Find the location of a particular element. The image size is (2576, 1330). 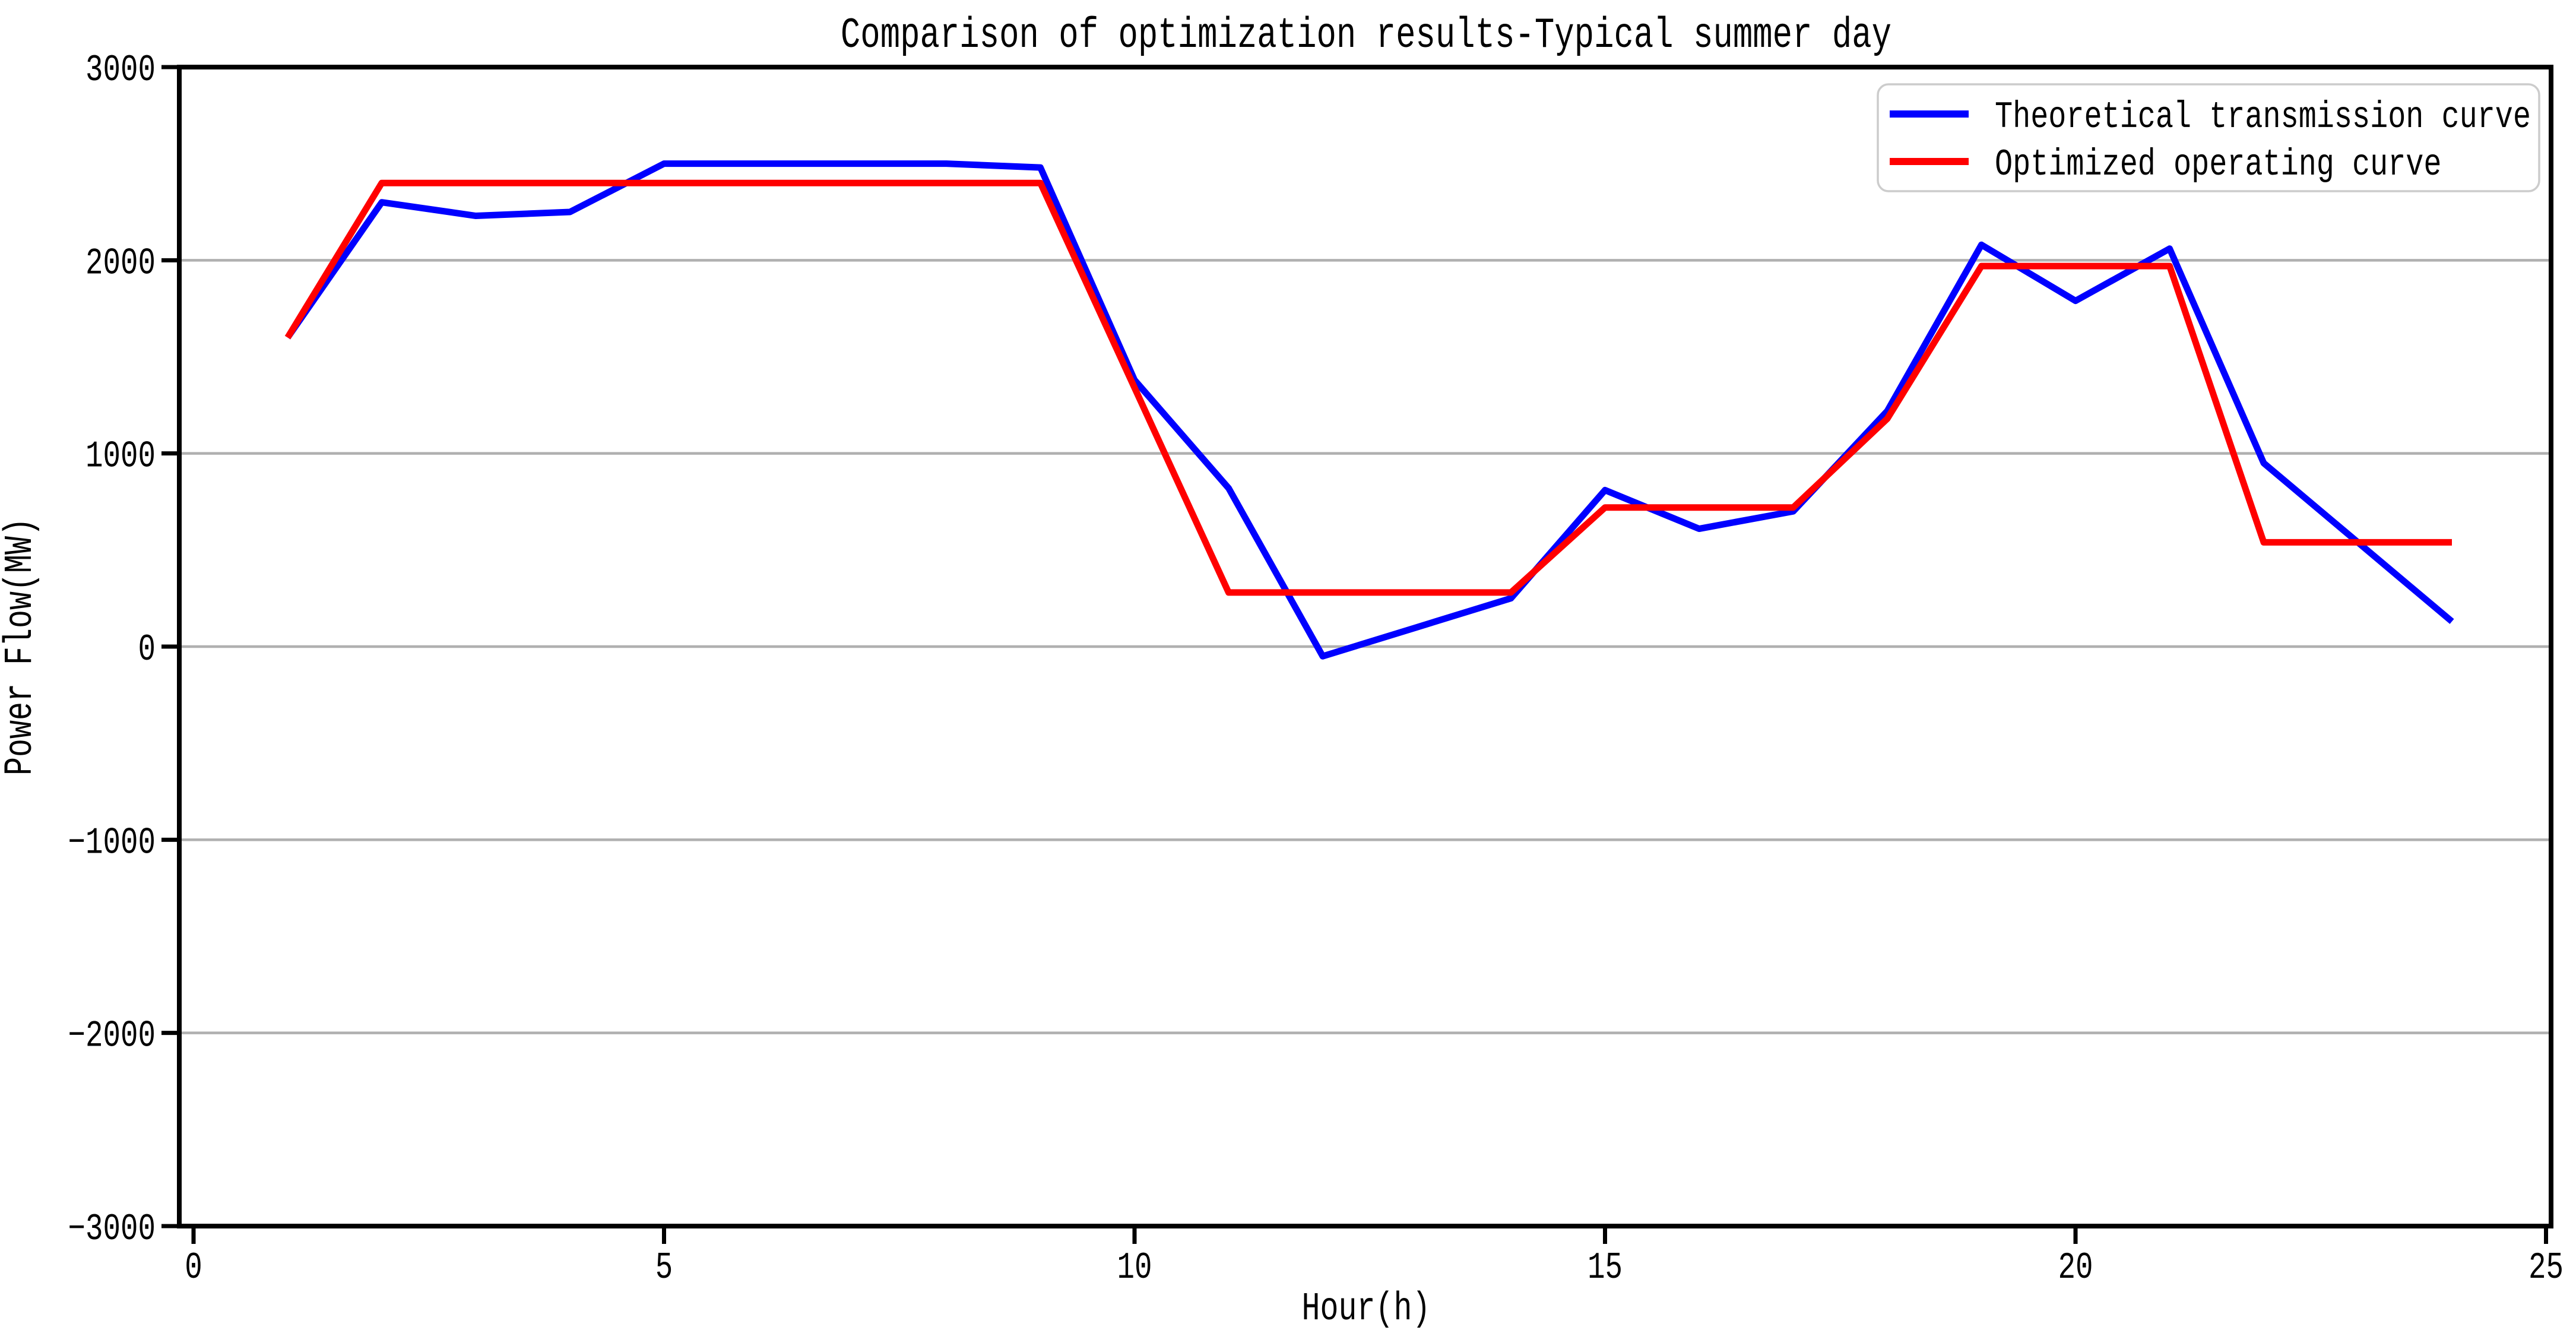

y-axis-label: Power Flow(MW) is located at coordinates (21, 646).